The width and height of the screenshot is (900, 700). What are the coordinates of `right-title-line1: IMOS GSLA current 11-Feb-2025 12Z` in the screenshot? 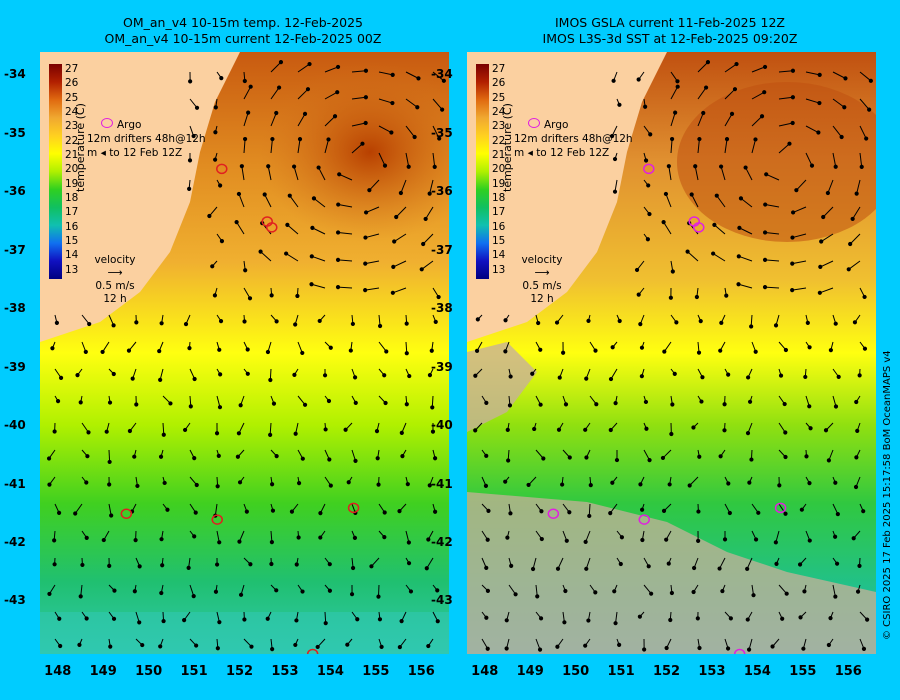 It's located at (670, 22).